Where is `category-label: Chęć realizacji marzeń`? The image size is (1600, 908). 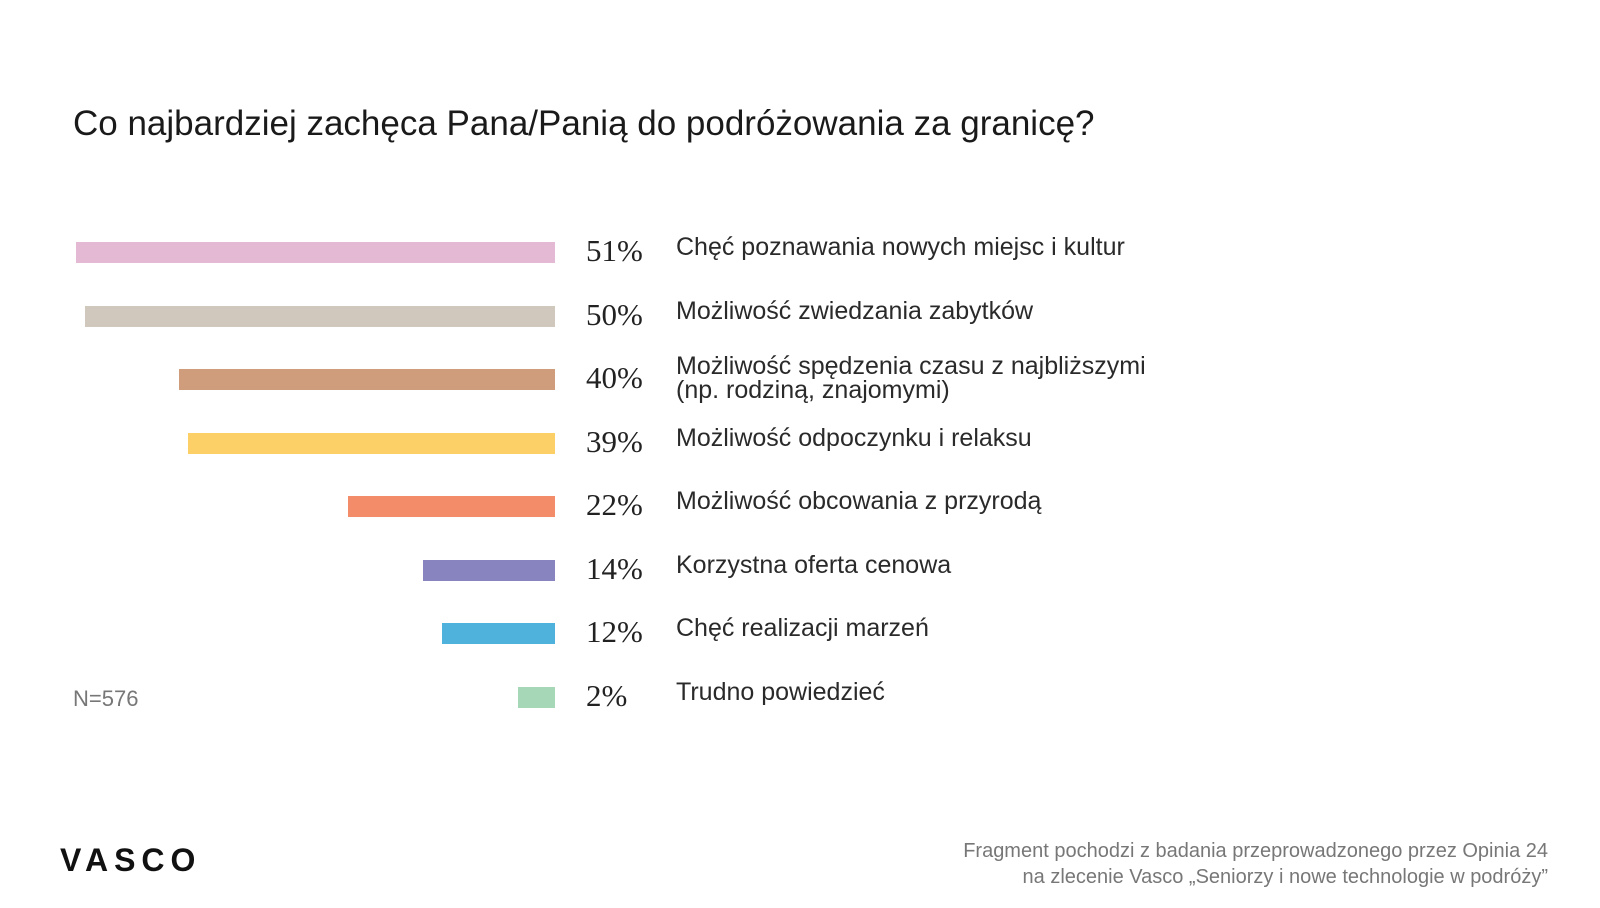 category-label: Chęć realizacji marzeń is located at coordinates (802, 628).